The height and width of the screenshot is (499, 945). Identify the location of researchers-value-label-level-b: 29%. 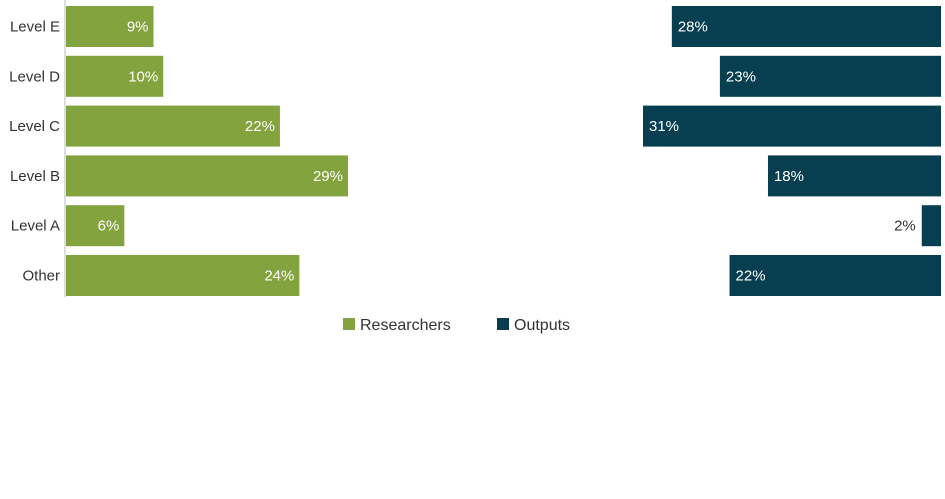
(328, 176).